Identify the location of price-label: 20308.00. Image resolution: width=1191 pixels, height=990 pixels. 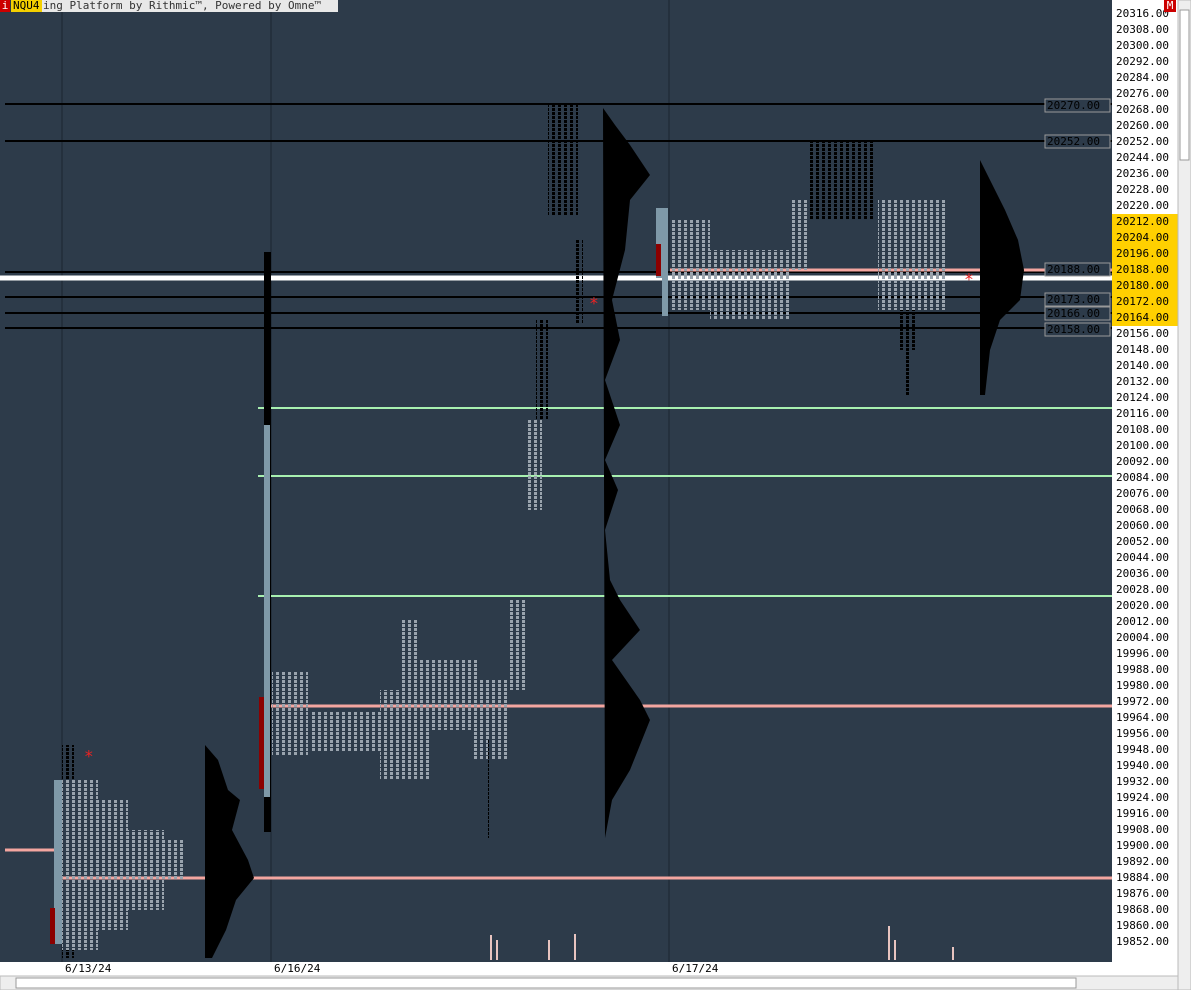
(1142, 29).